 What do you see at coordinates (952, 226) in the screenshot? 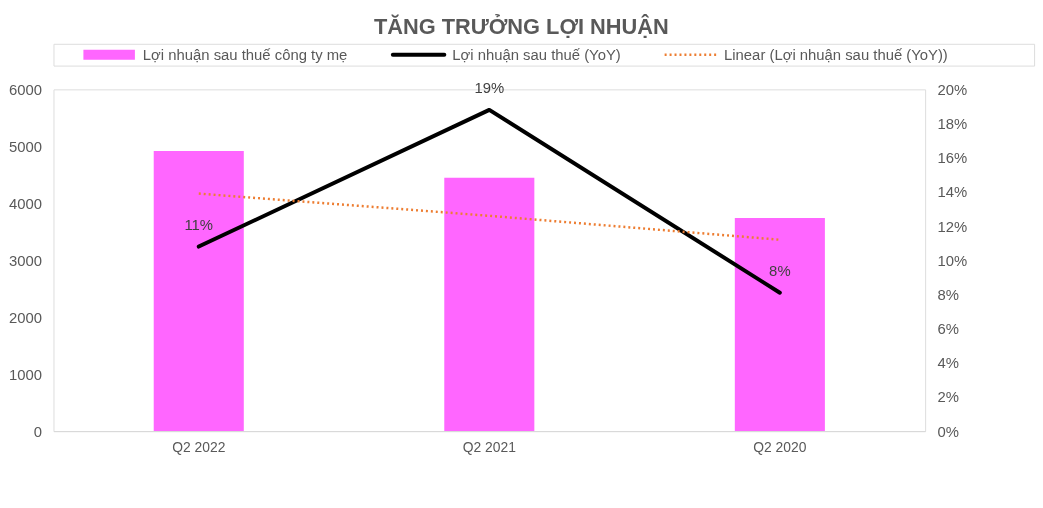
I see `y2-tick-label: 12%` at bounding box center [952, 226].